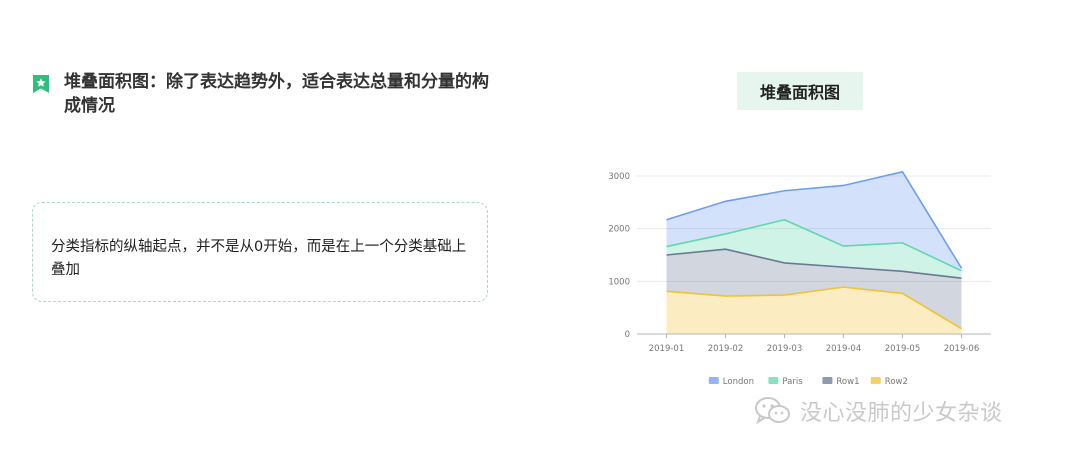  Describe the element at coordinates (800, 91) in the screenshot. I see `chart-title: 堆叠面积图` at that location.